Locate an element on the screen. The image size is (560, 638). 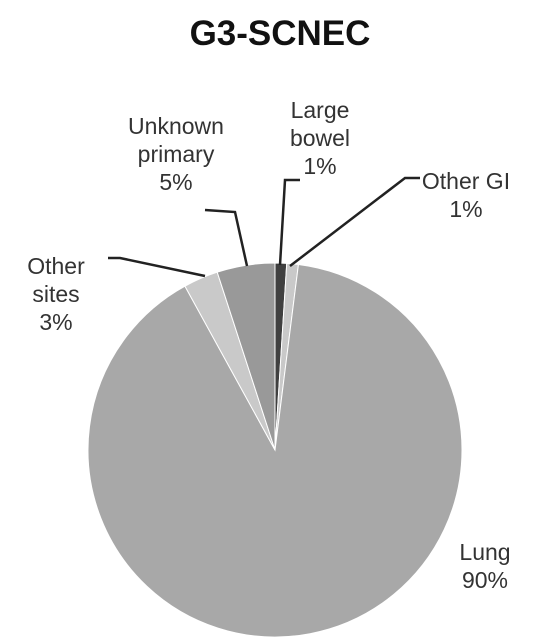
chart-title: G3-SCNEC is located at coordinates (280, 33).